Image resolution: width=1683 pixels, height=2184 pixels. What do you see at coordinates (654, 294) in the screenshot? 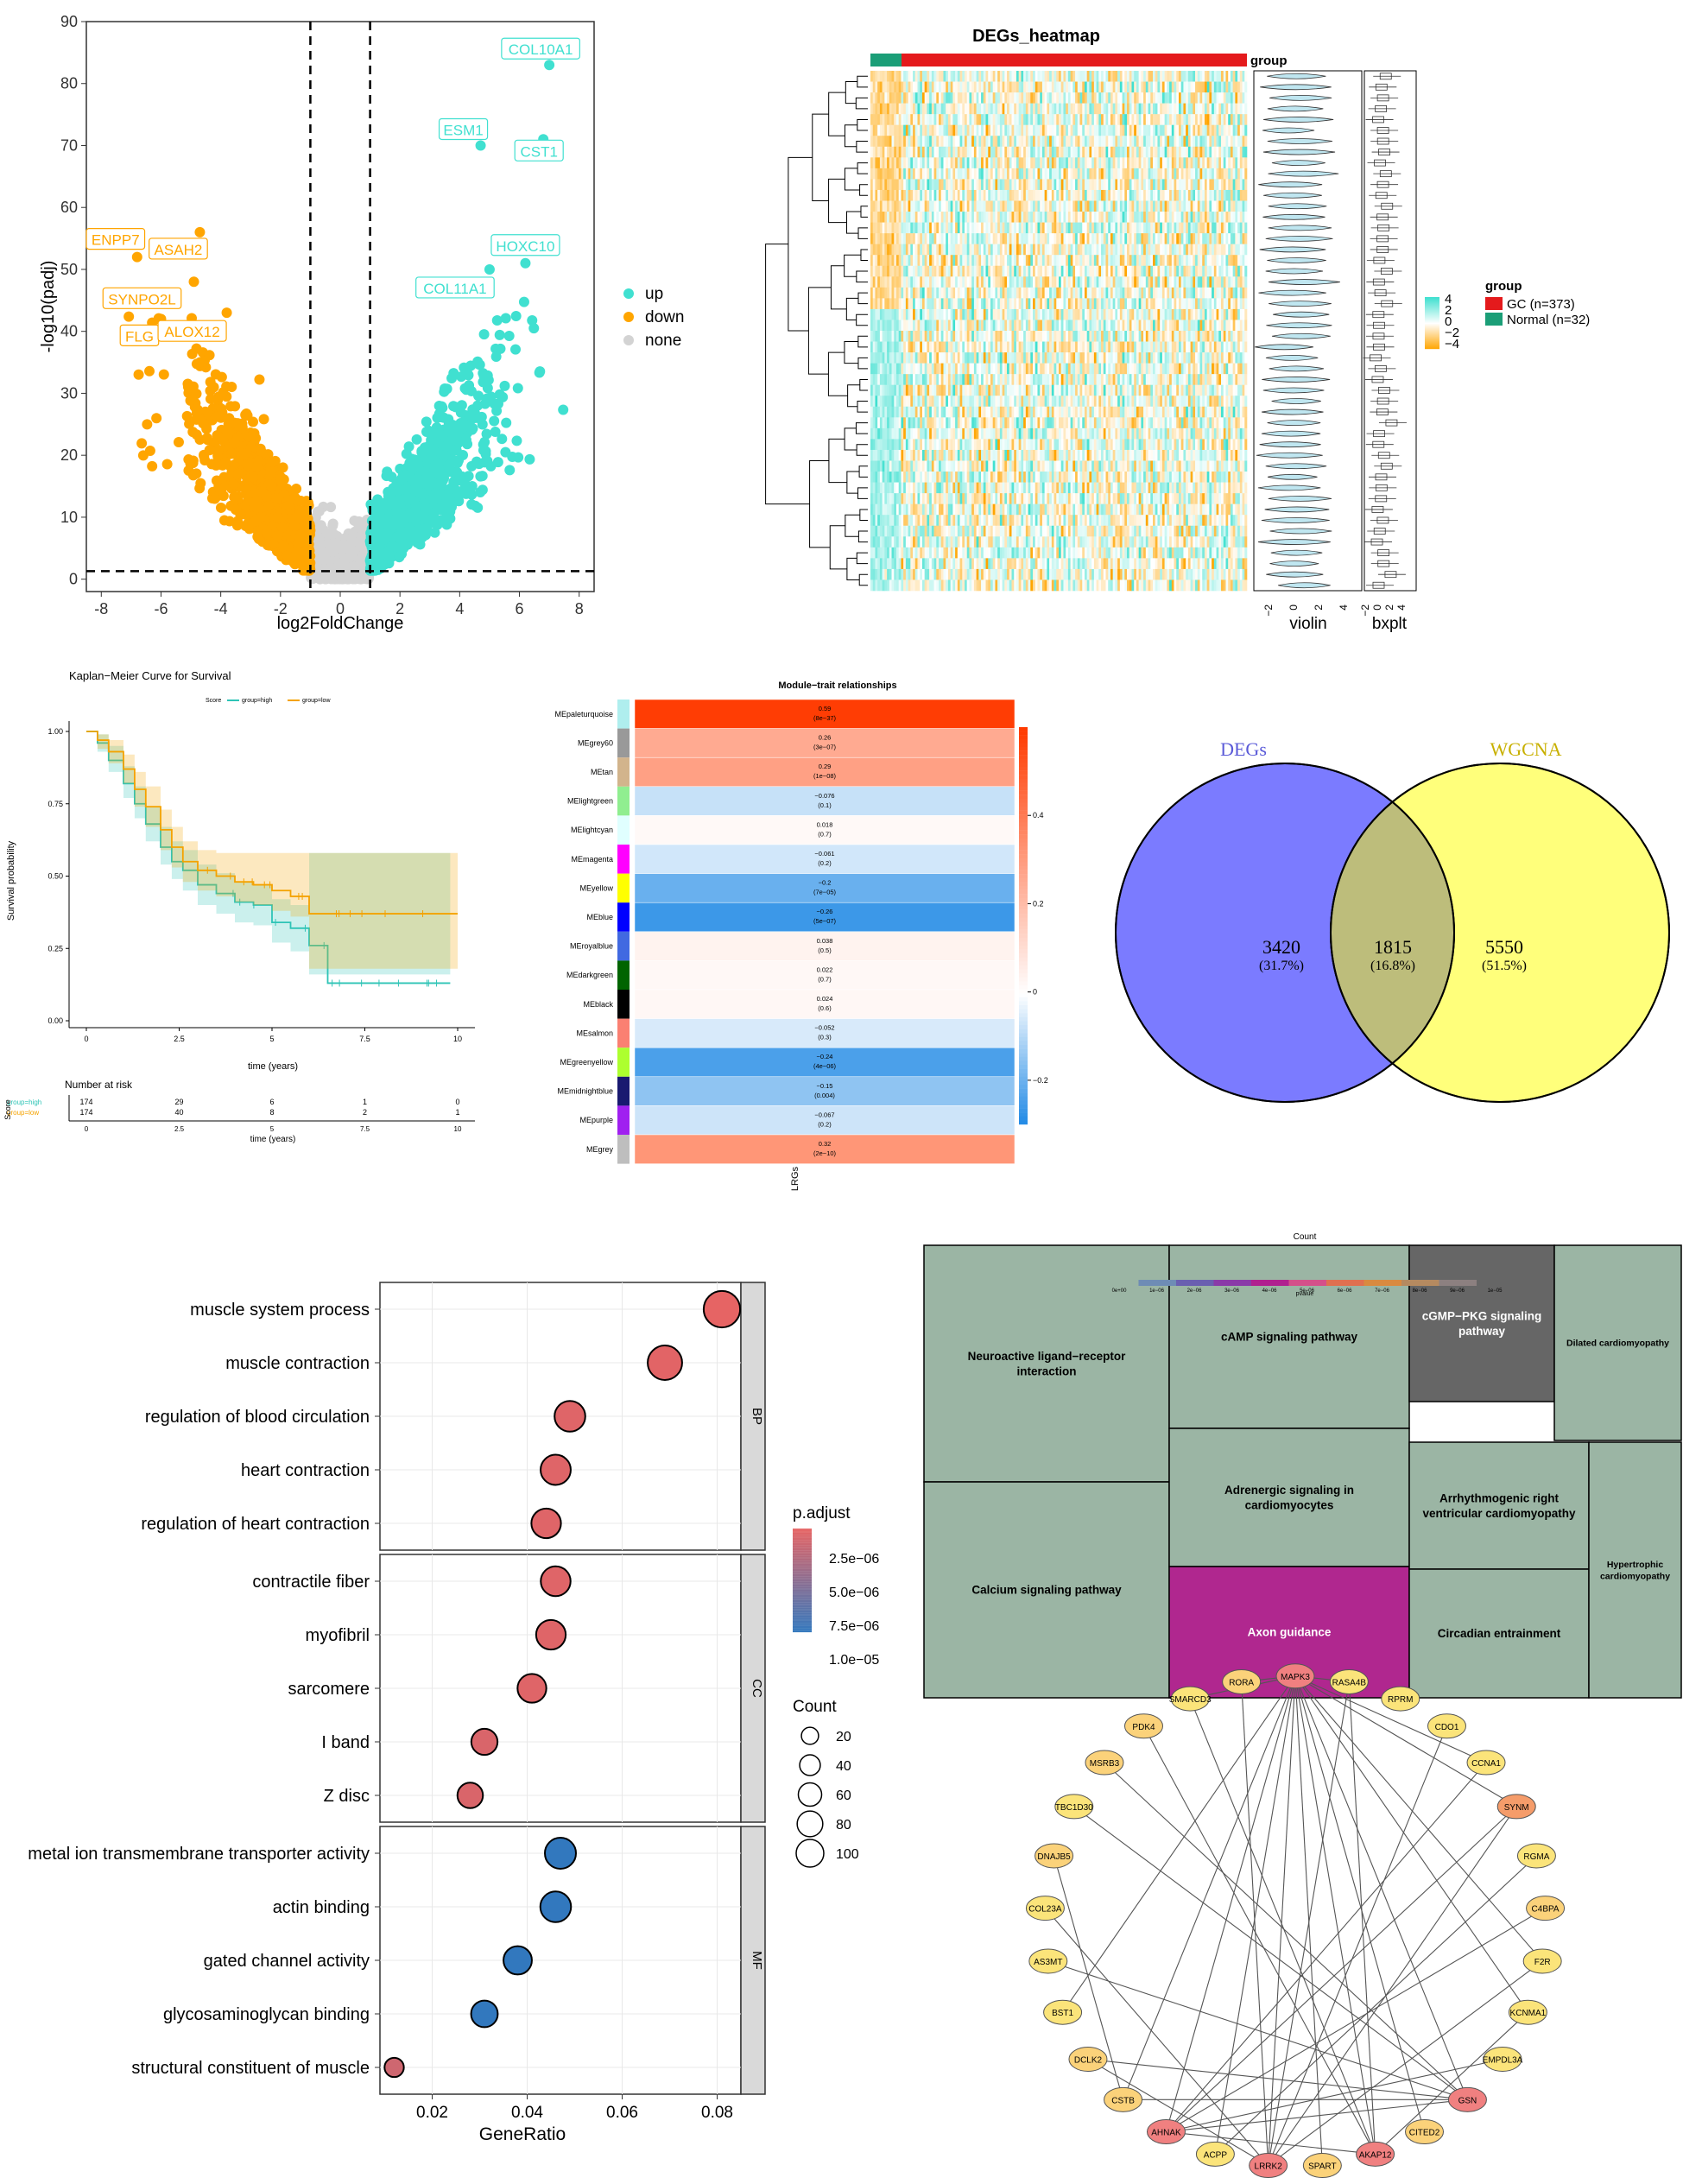
I see `volcano-legend-label: up` at bounding box center [654, 294].